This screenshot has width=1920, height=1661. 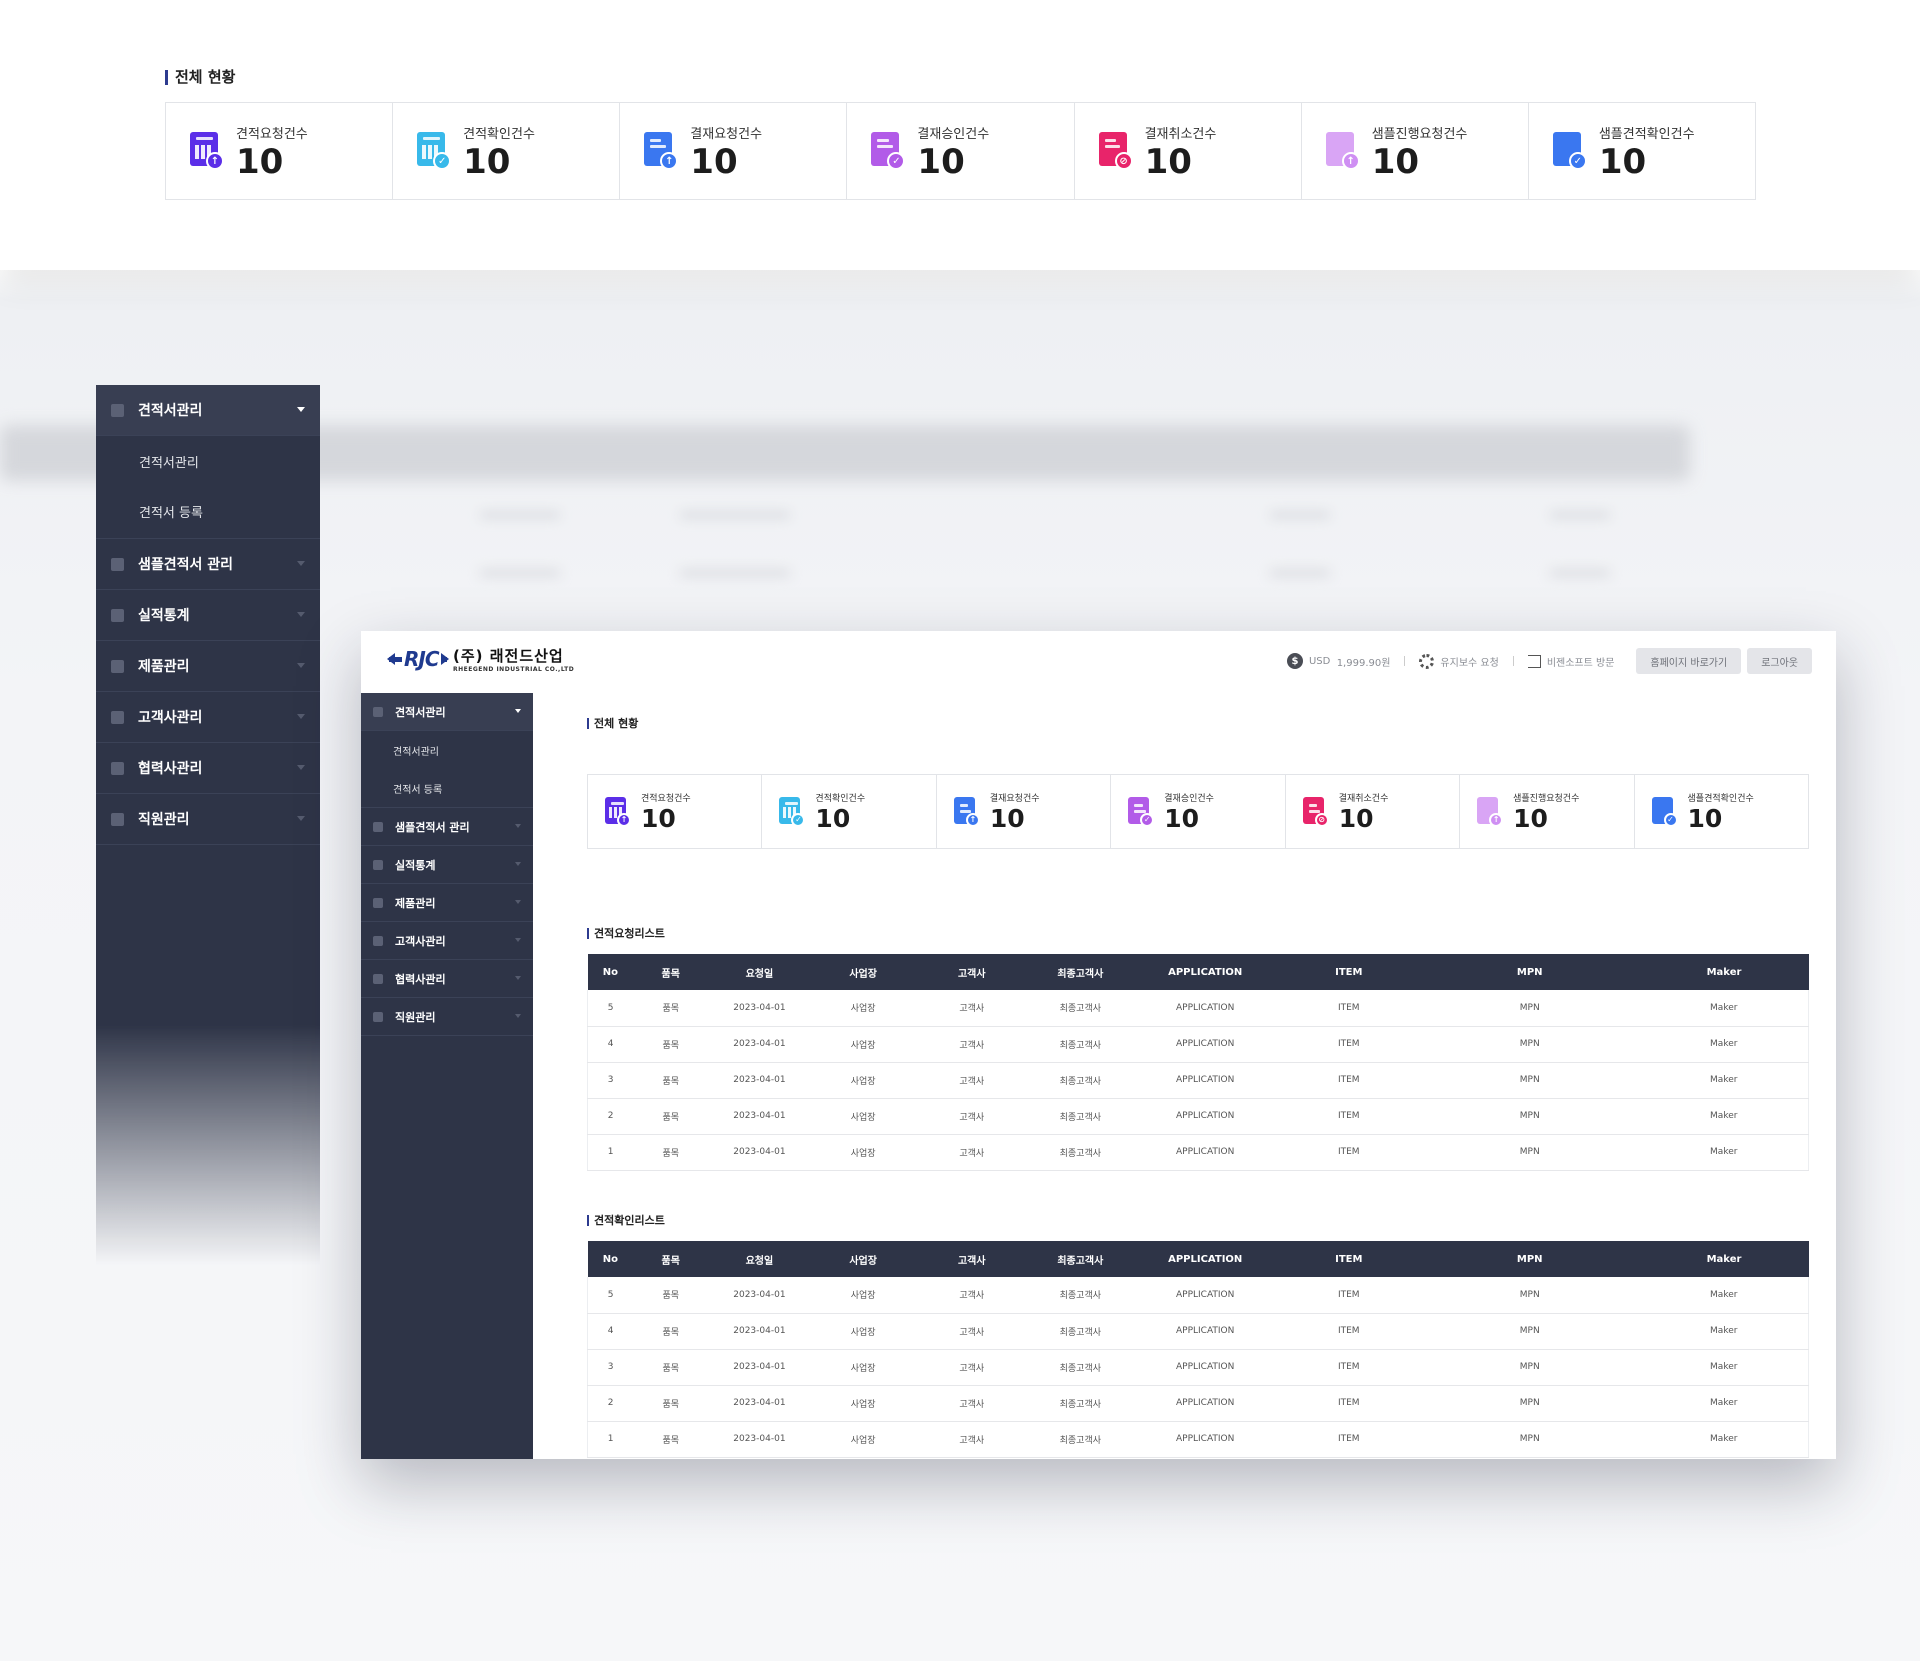 I want to click on sidebar-item-label: 견적서관리, so click(x=170, y=411).